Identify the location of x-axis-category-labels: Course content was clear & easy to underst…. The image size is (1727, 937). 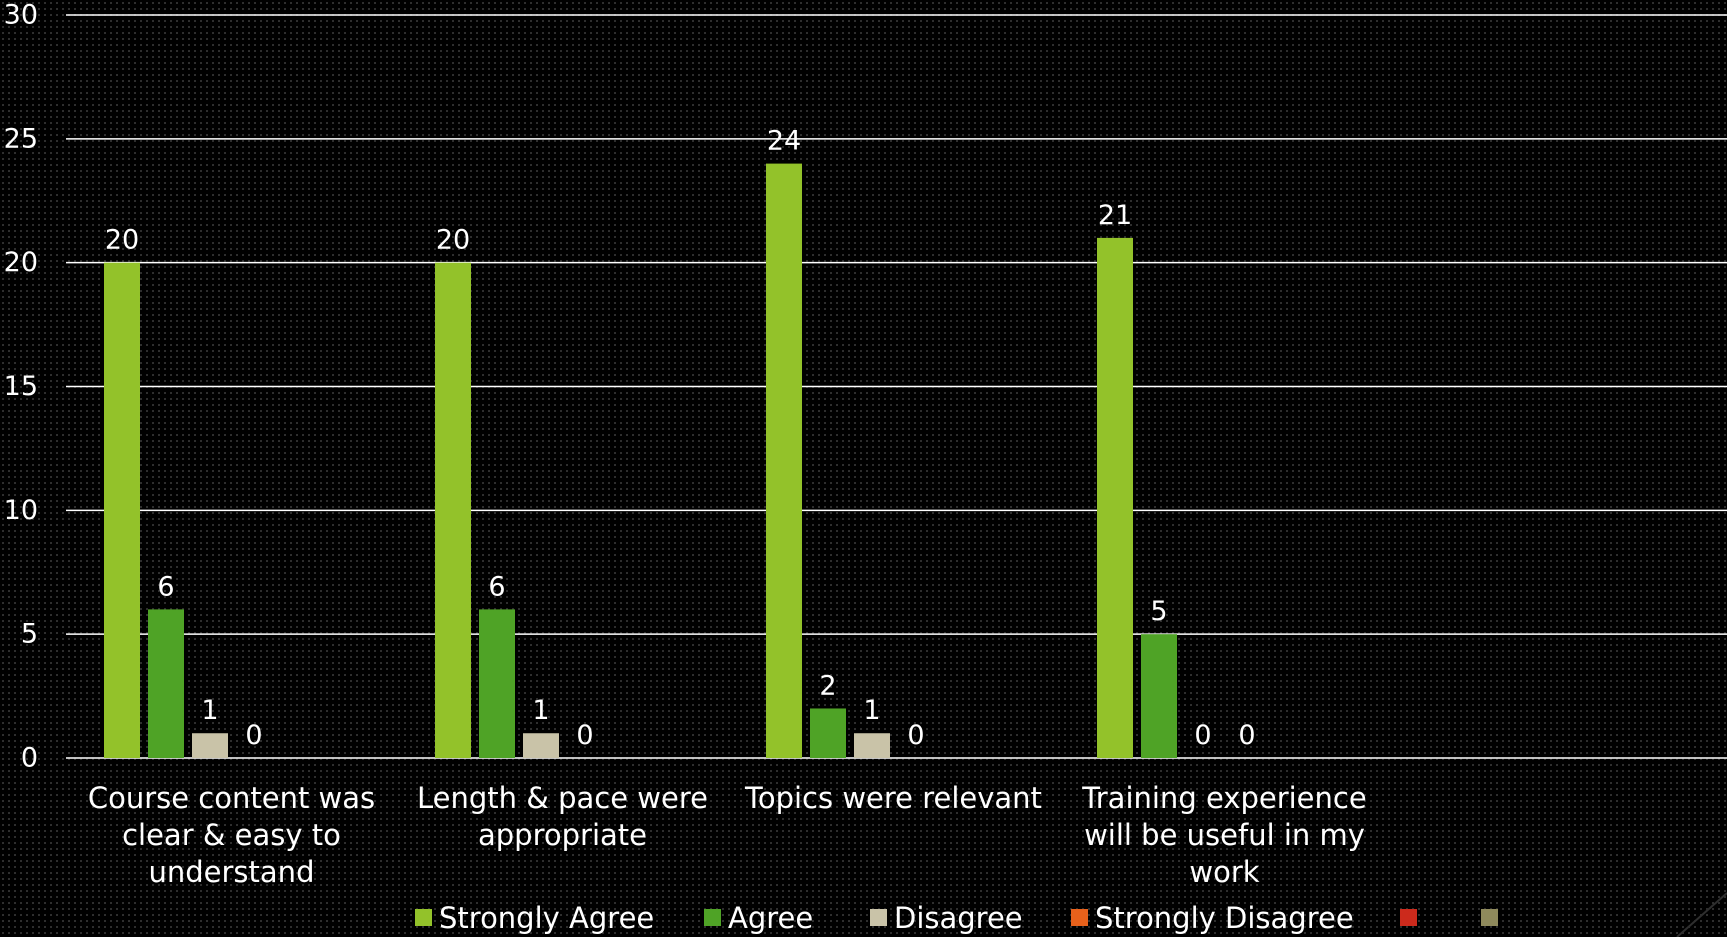
(727, 835).